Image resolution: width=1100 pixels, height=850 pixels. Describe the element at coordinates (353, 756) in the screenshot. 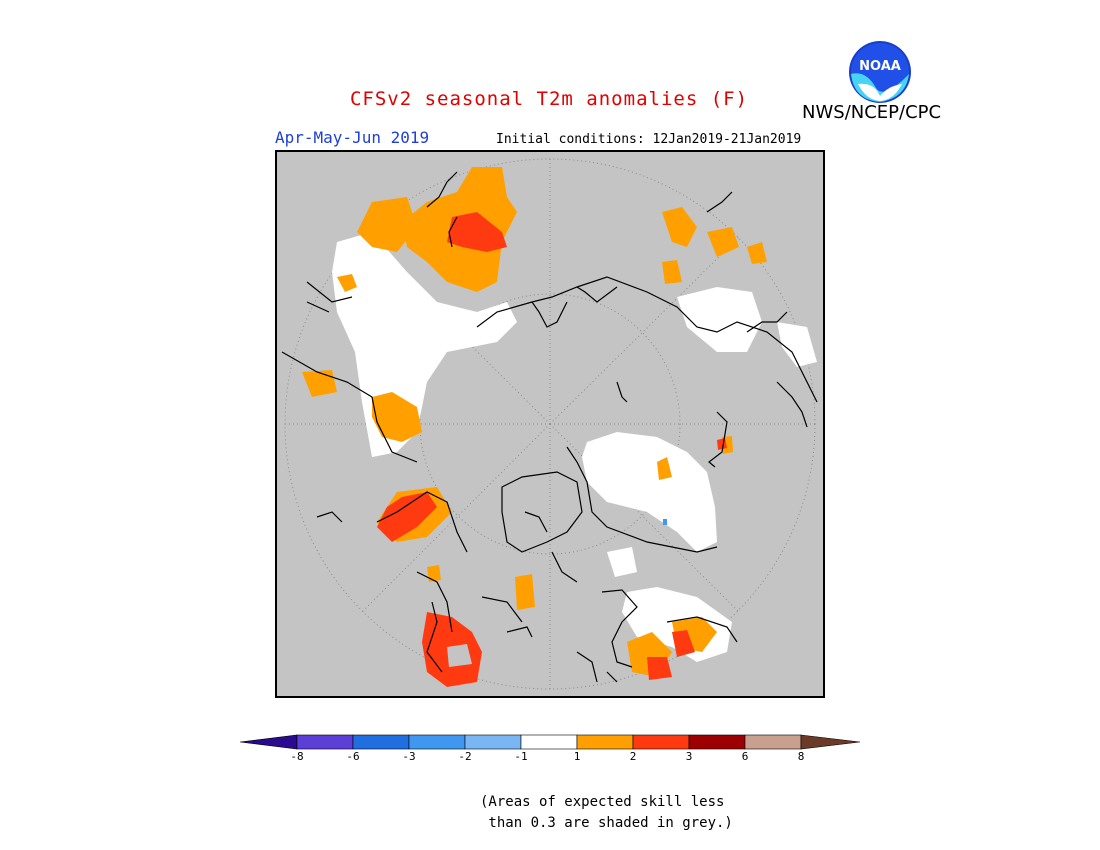

I see `legend-tick: -6` at that location.